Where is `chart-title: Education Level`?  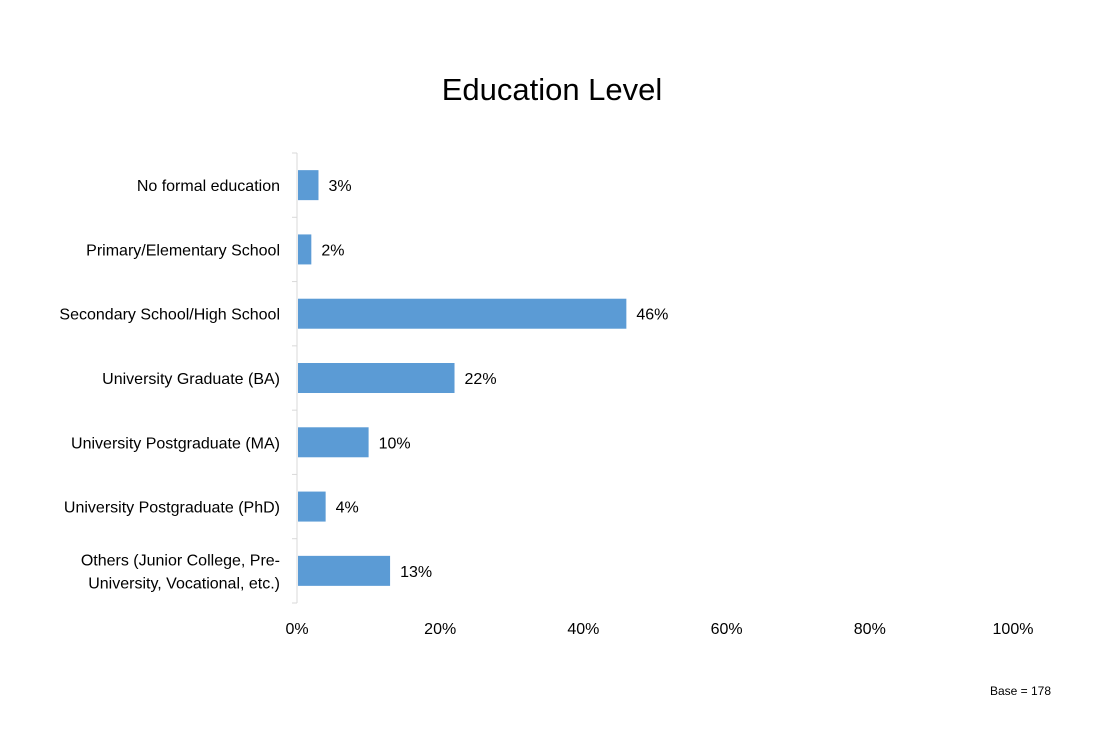 chart-title: Education Level is located at coordinates (552, 89).